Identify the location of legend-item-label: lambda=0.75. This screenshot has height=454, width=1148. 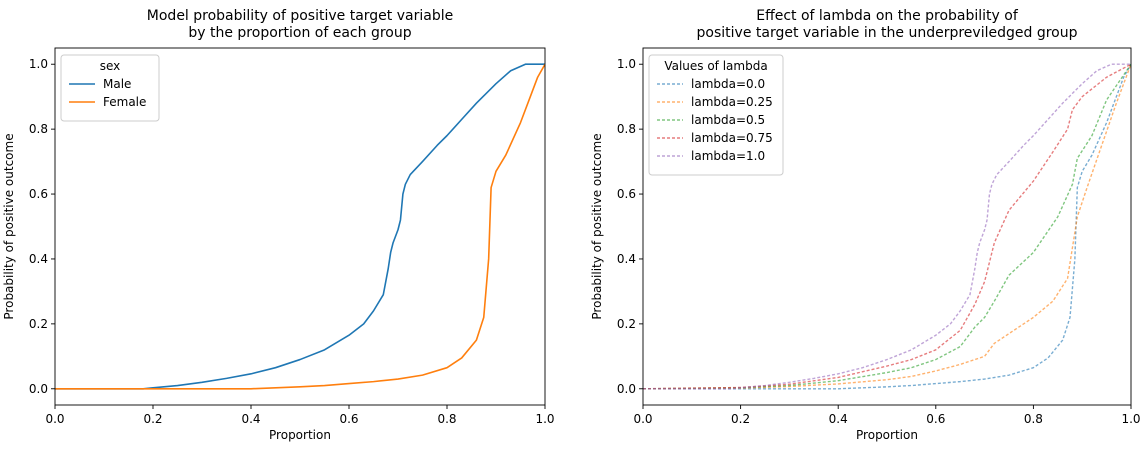
(732, 138).